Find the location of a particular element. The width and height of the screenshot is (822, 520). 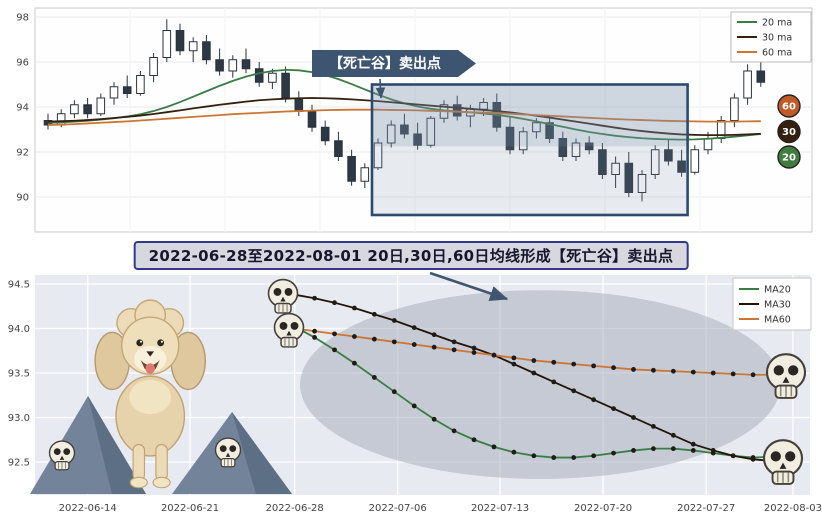

legend: 20 ma 30 ma 60 ma is located at coordinates (771, 37).